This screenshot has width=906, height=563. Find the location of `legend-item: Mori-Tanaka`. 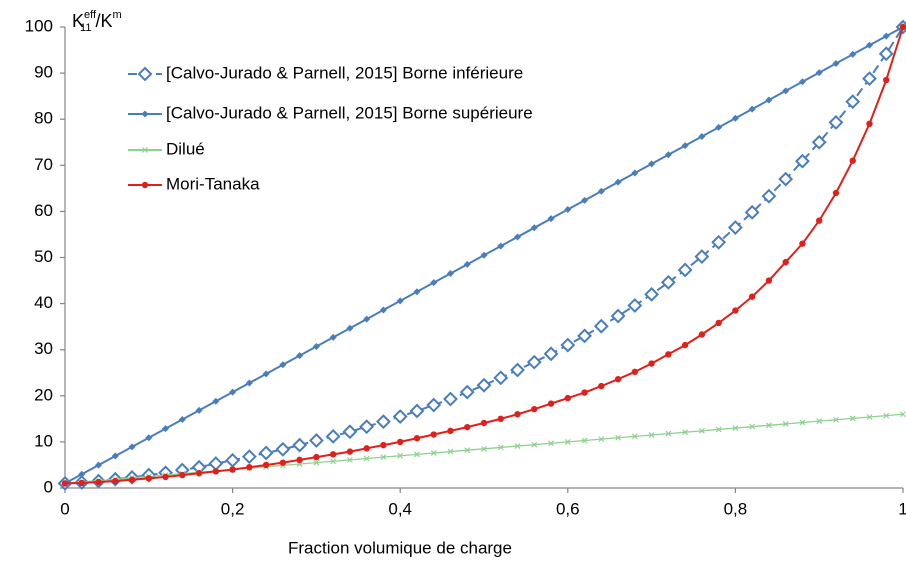

legend-item: Mori-Tanaka is located at coordinates (194, 183).